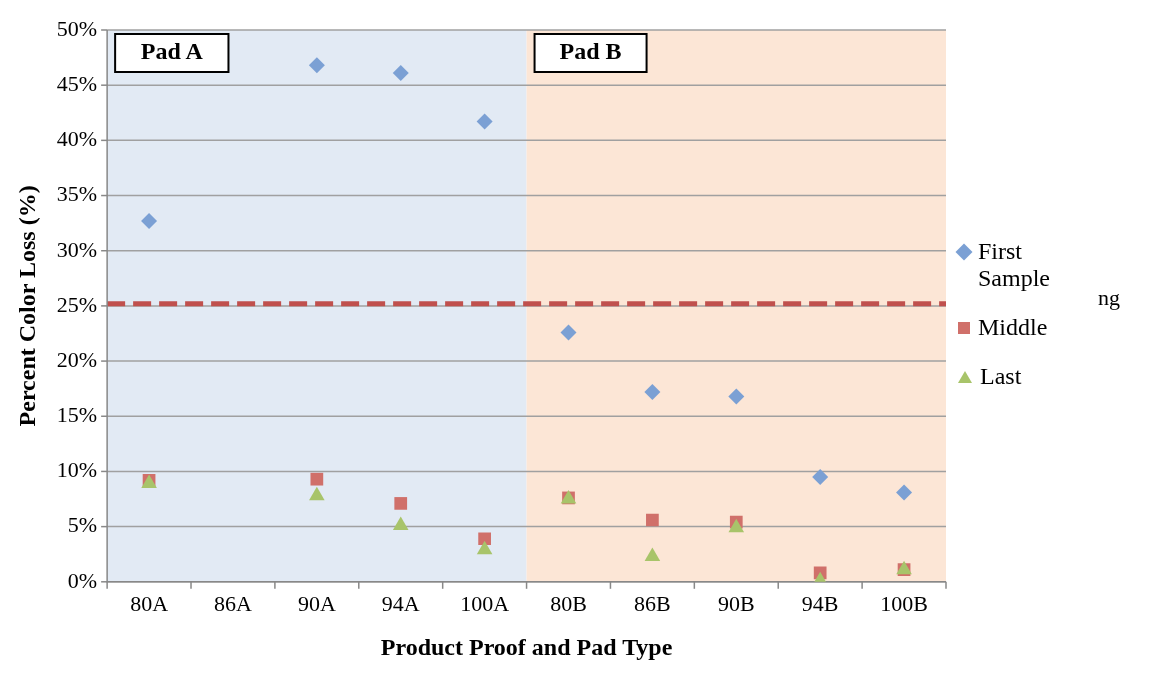 The width and height of the screenshot is (1154, 687). What do you see at coordinates (77, 194) in the screenshot?
I see `y-tick-label: 35%` at bounding box center [77, 194].